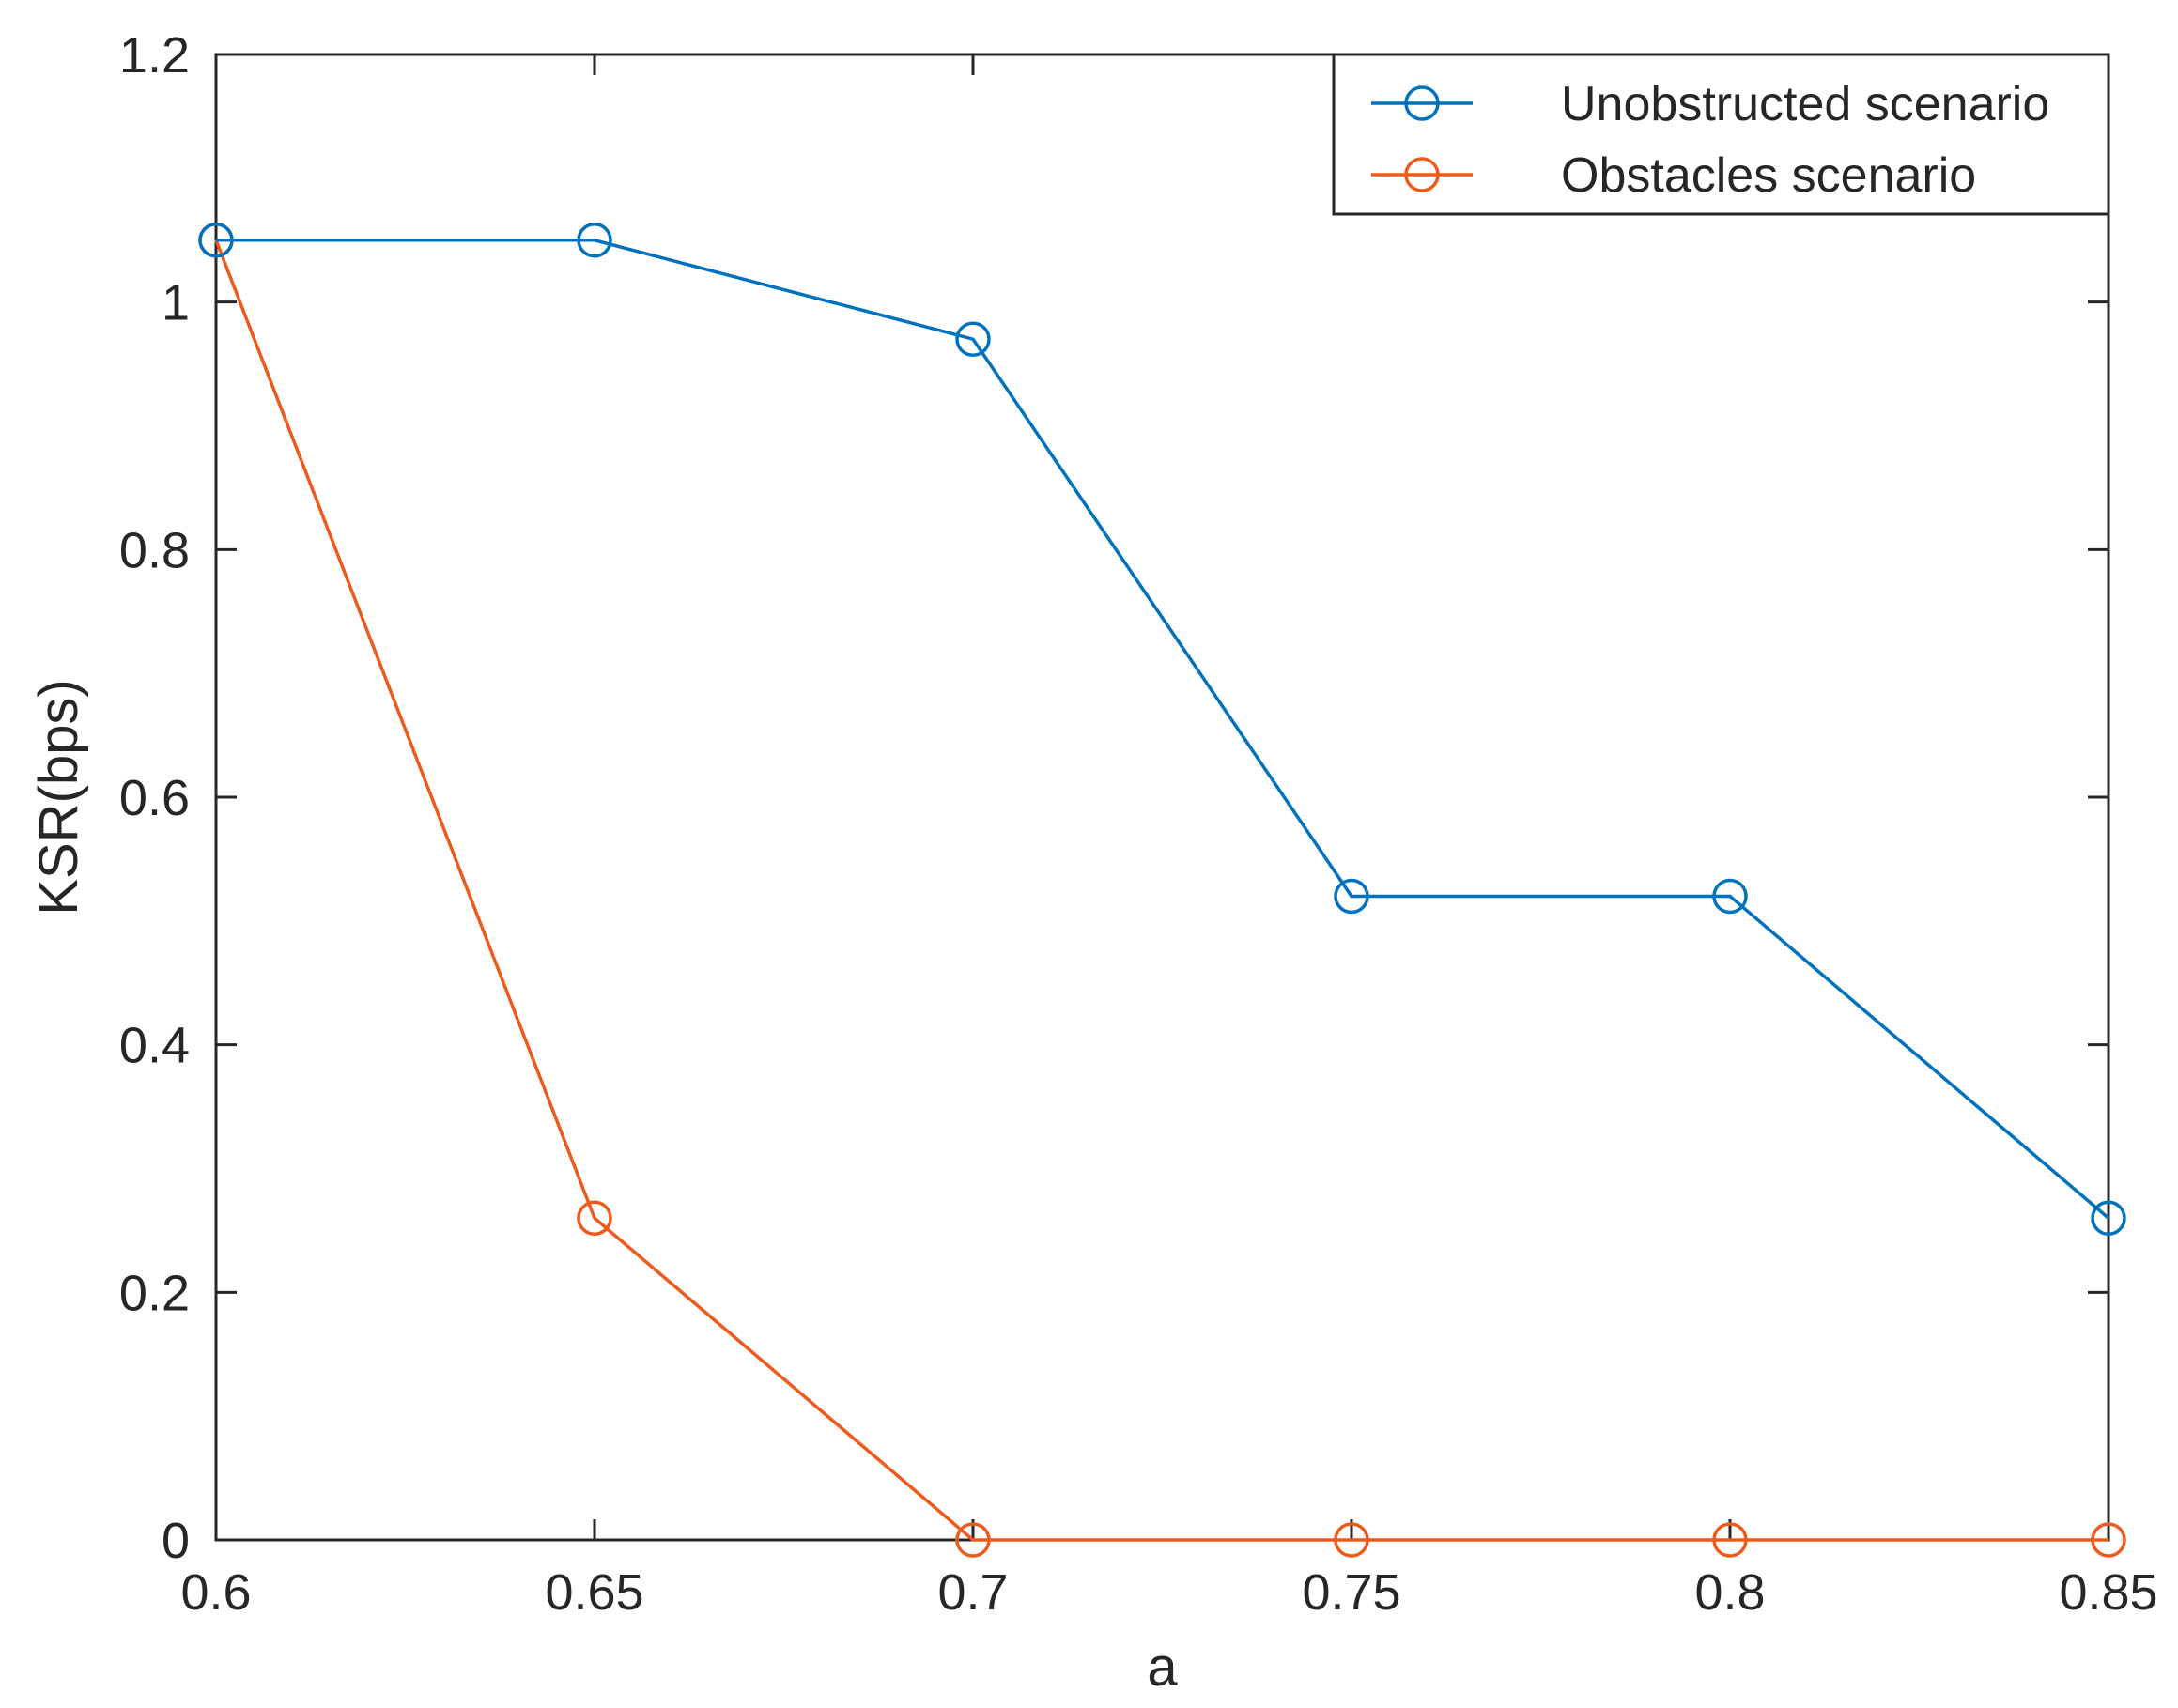 The height and width of the screenshot is (1708, 2178). I want to click on legend: Unobstructed scenario Obstacles scenario, so click(1721, 134).